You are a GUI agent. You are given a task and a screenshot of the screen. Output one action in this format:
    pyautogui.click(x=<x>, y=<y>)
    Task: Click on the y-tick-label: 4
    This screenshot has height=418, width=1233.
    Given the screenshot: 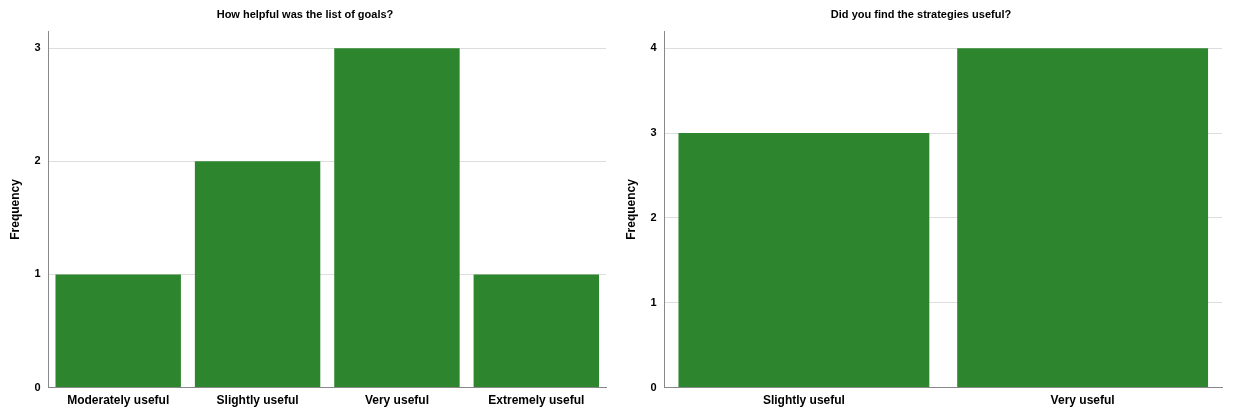 What is the action you would take?
    pyautogui.click(x=654, y=47)
    